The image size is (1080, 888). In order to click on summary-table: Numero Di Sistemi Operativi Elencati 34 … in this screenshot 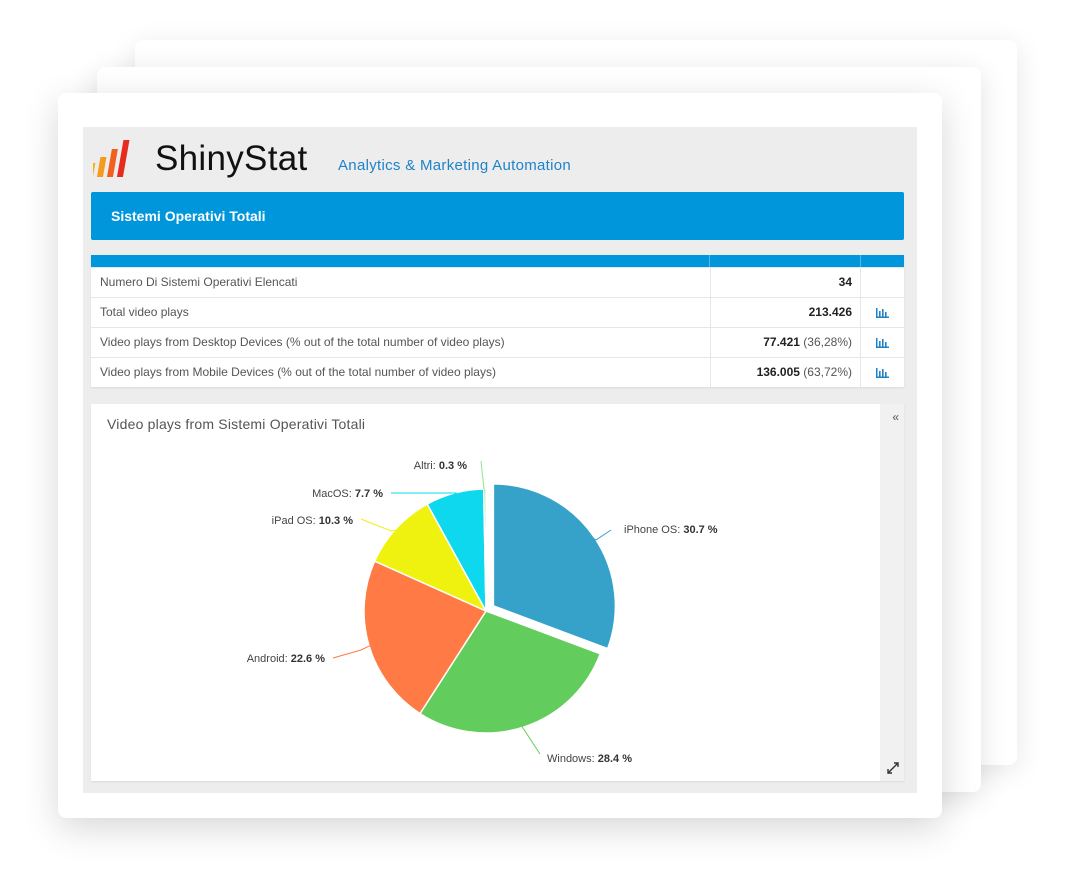, I will do `click(497, 321)`.